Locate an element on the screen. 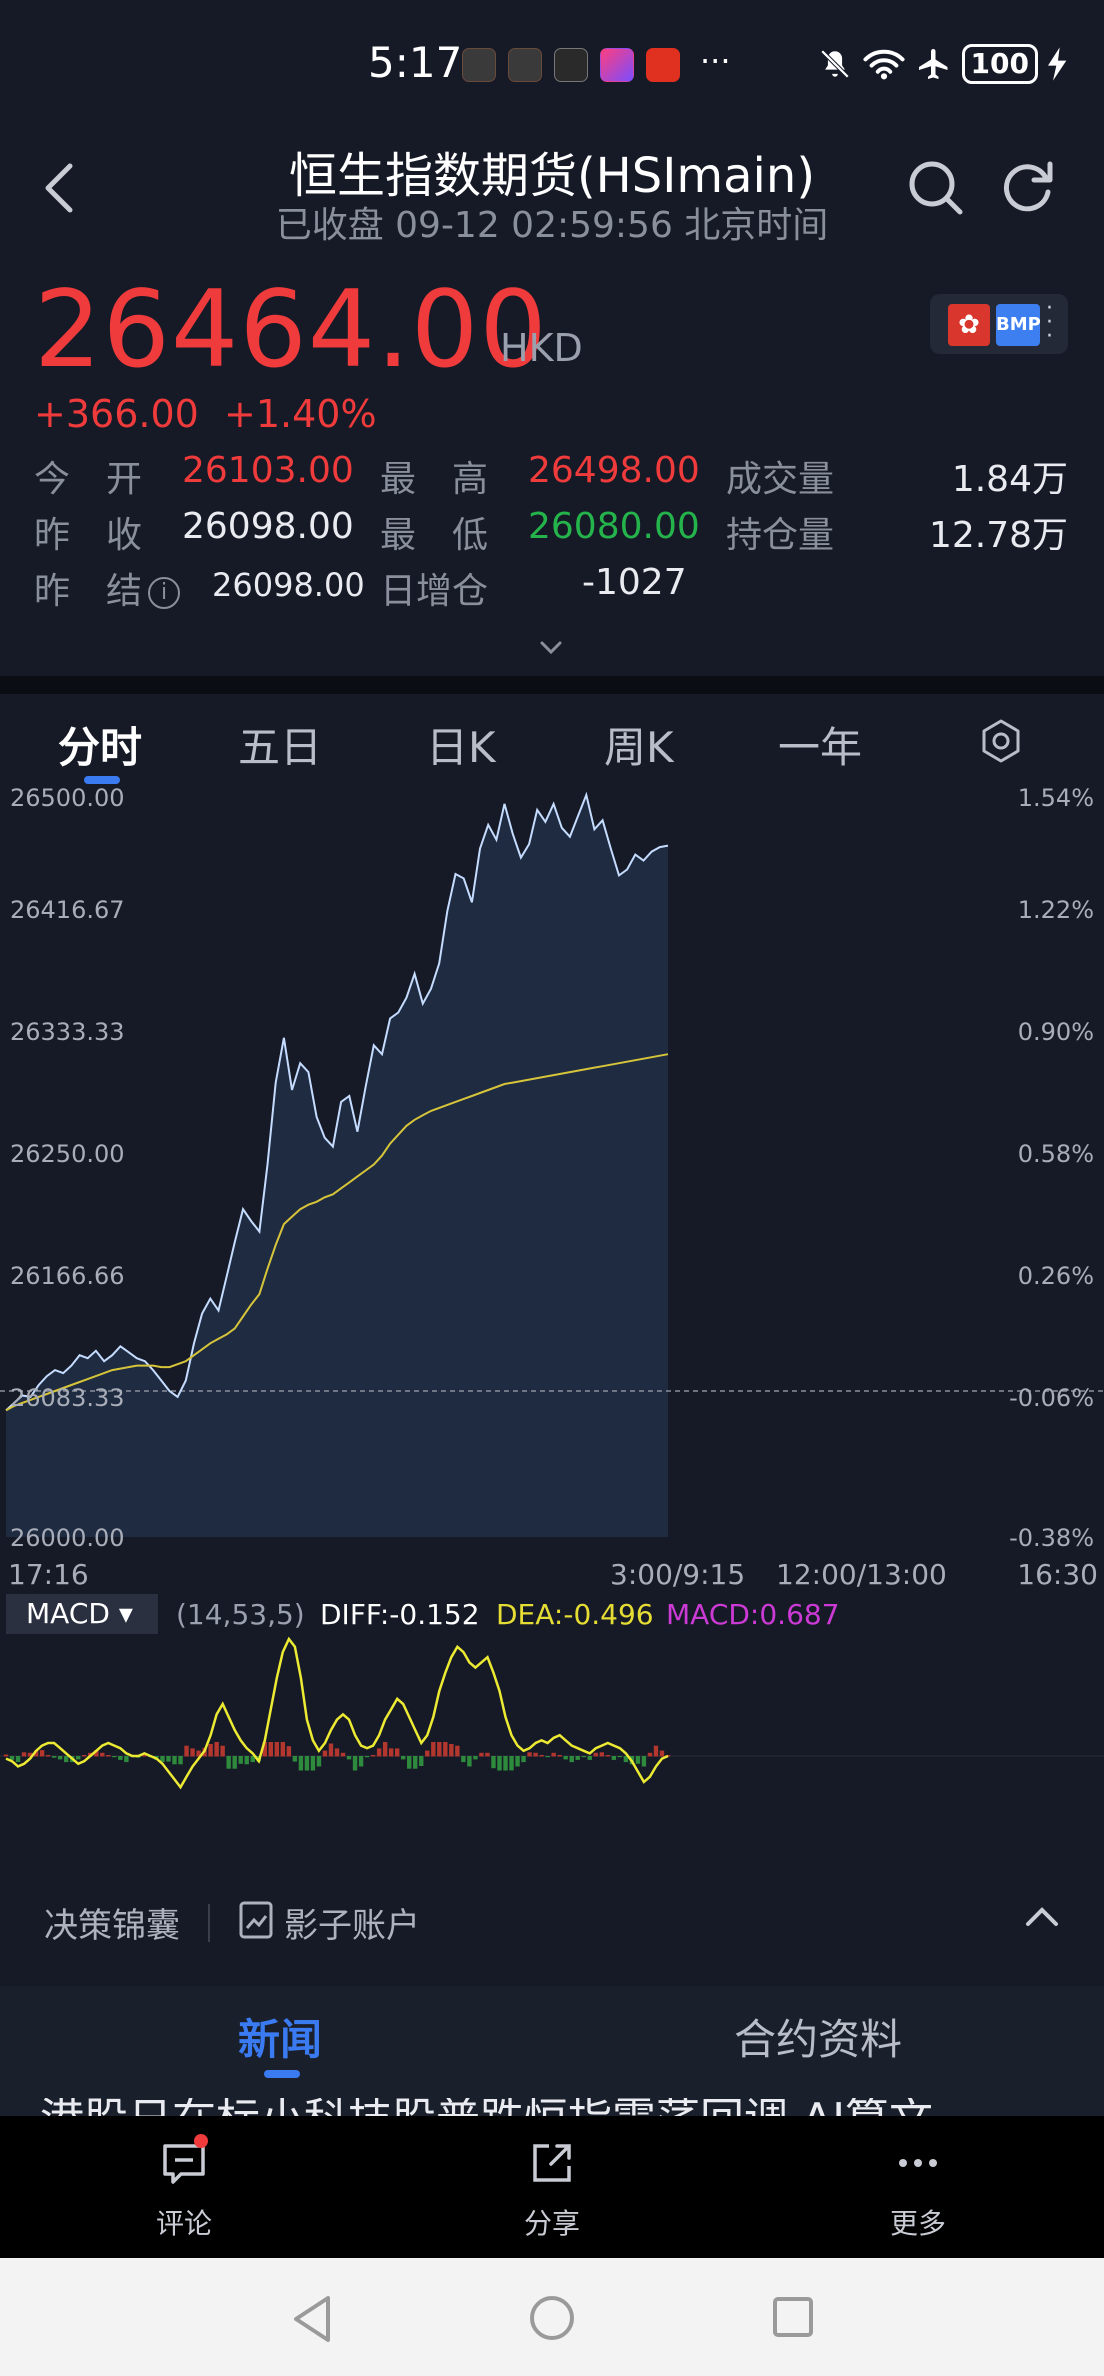  nav-back-icon is located at coordinates (312, 2319).